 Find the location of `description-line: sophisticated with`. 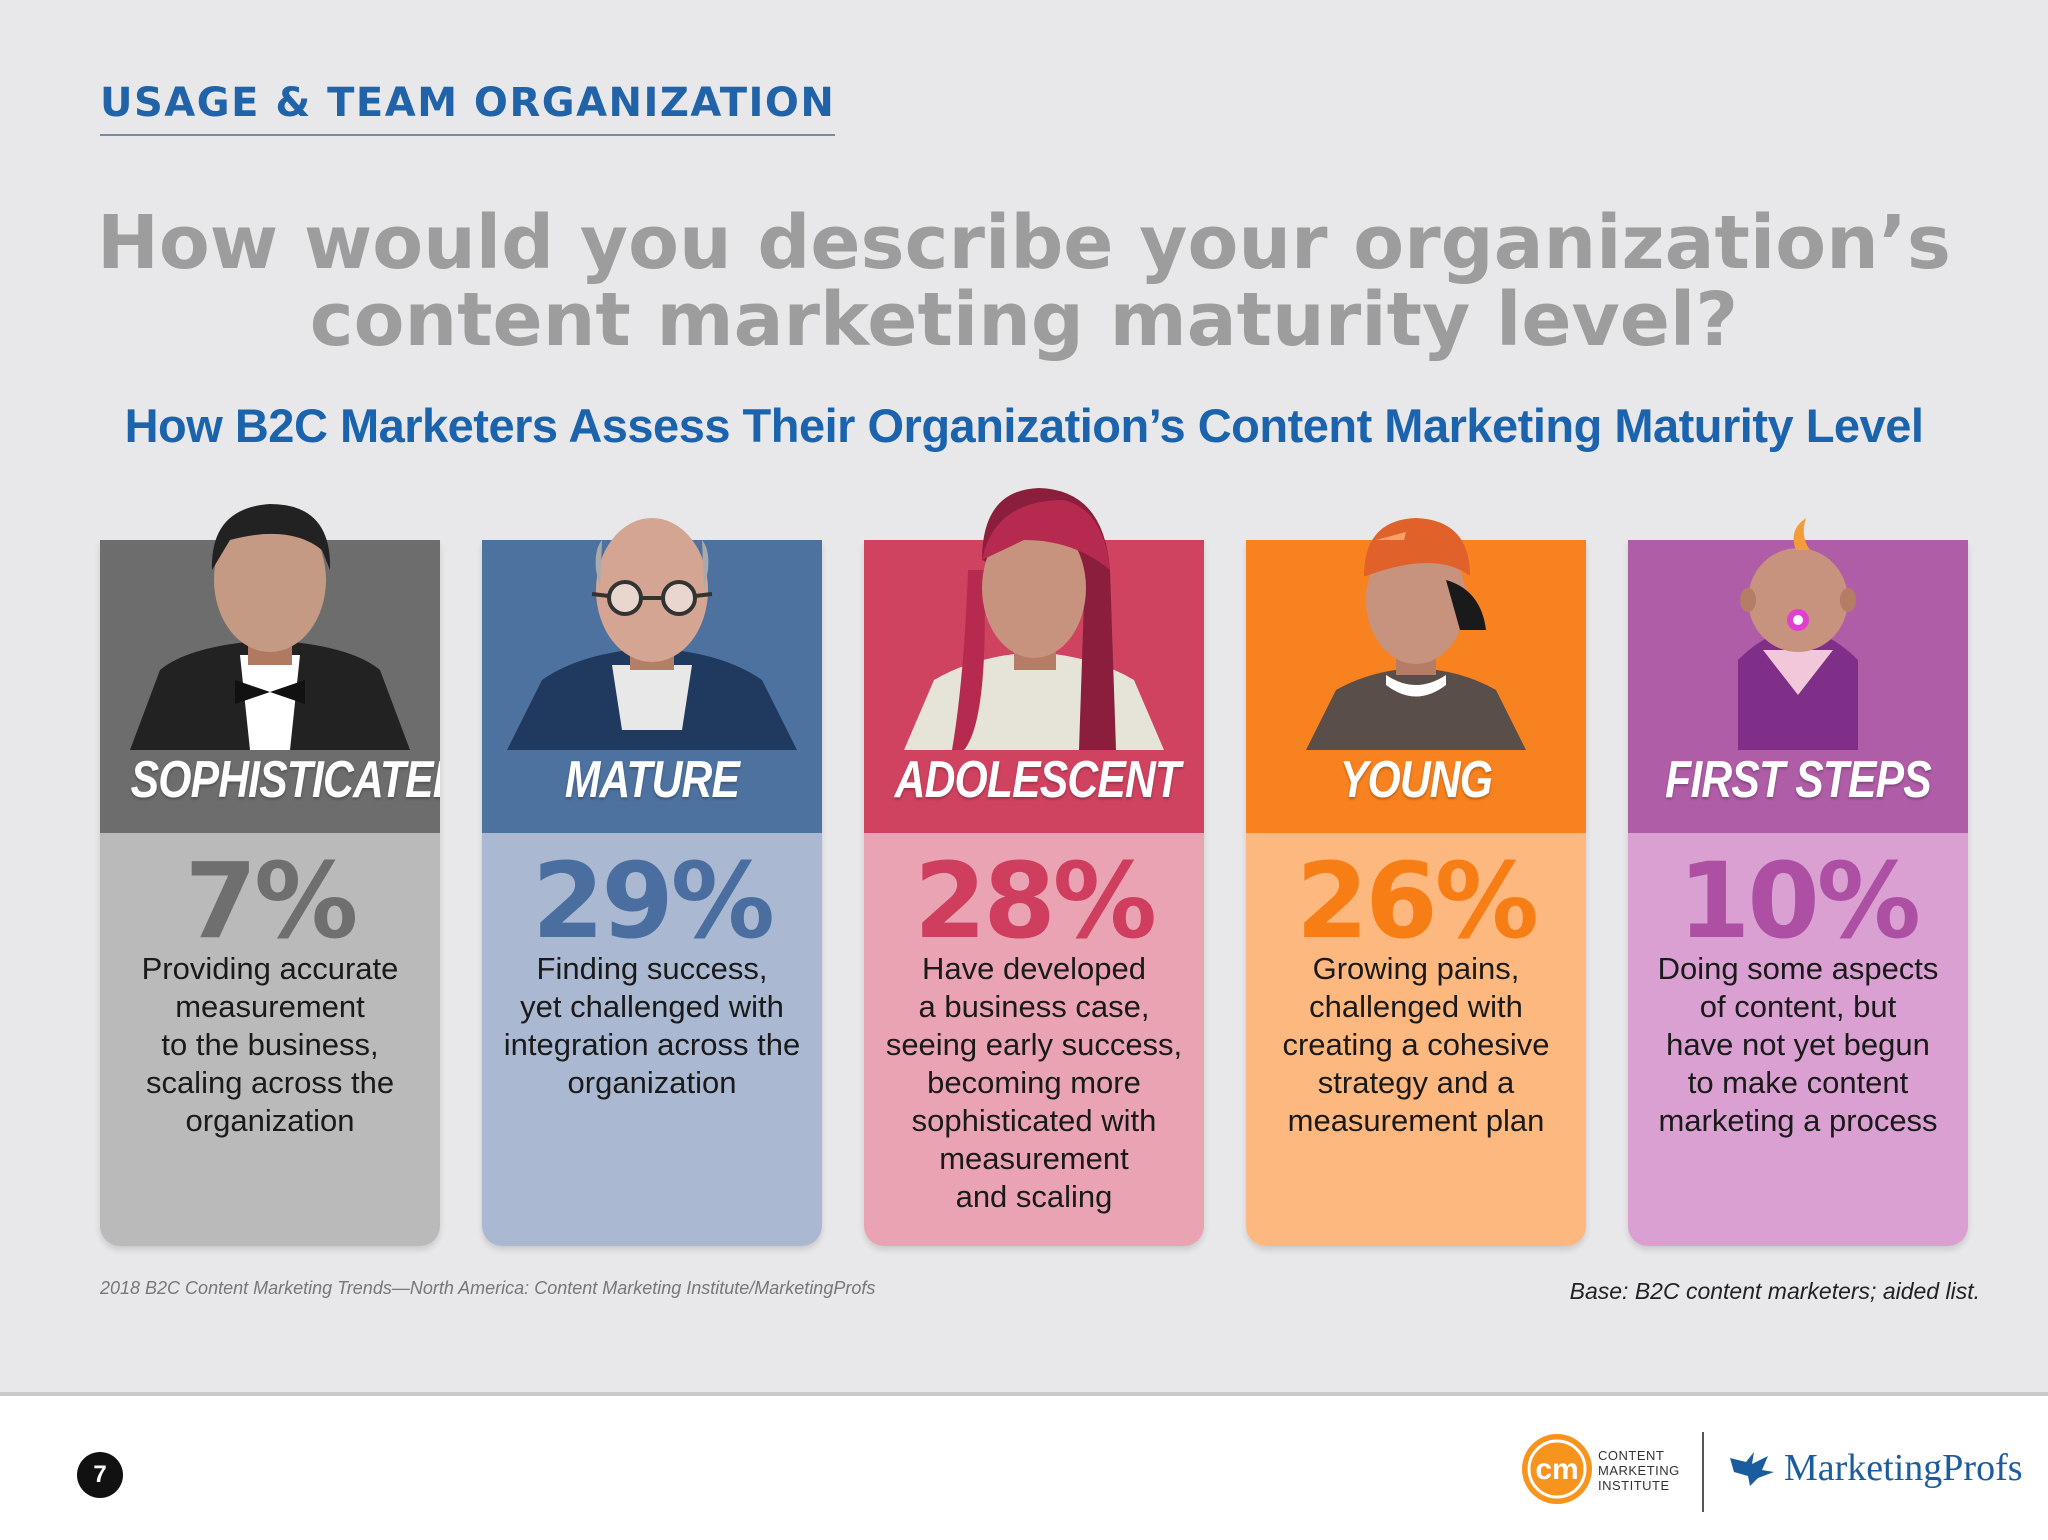

description-line: sophisticated with is located at coordinates (1034, 1120).